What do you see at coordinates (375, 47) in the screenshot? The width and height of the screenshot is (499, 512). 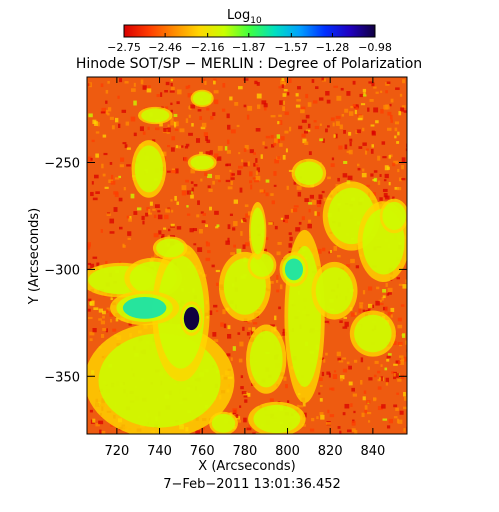 I see `colorbar-tick-label: −0.98` at bounding box center [375, 47].